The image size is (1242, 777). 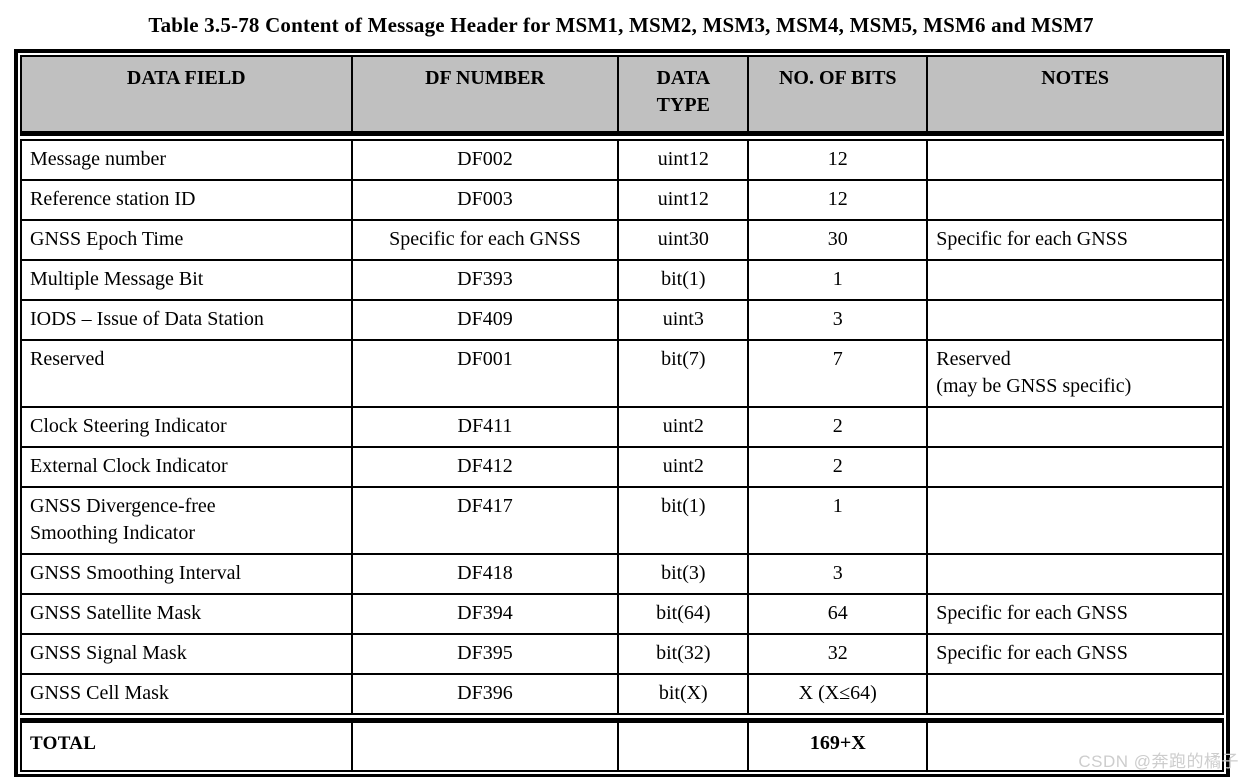 I want to click on cell-data-field: GNSS Epoch Time, so click(x=186, y=240).